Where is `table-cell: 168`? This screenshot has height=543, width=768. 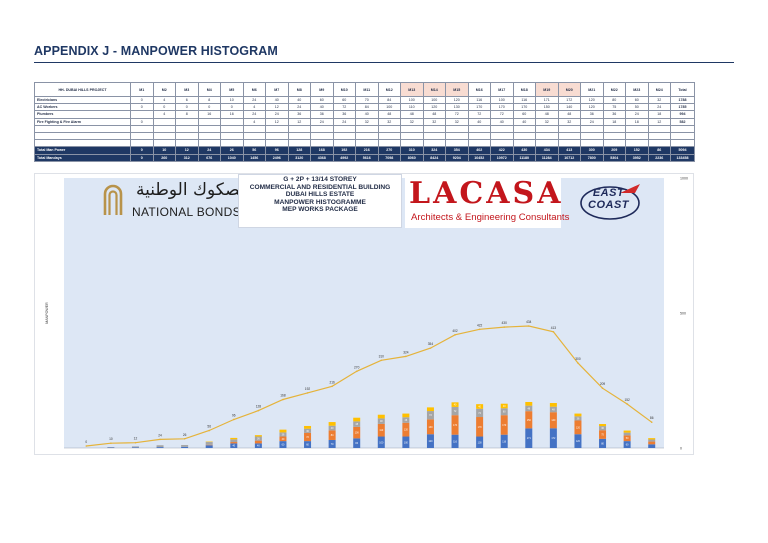 table-cell: 168 is located at coordinates (322, 150).